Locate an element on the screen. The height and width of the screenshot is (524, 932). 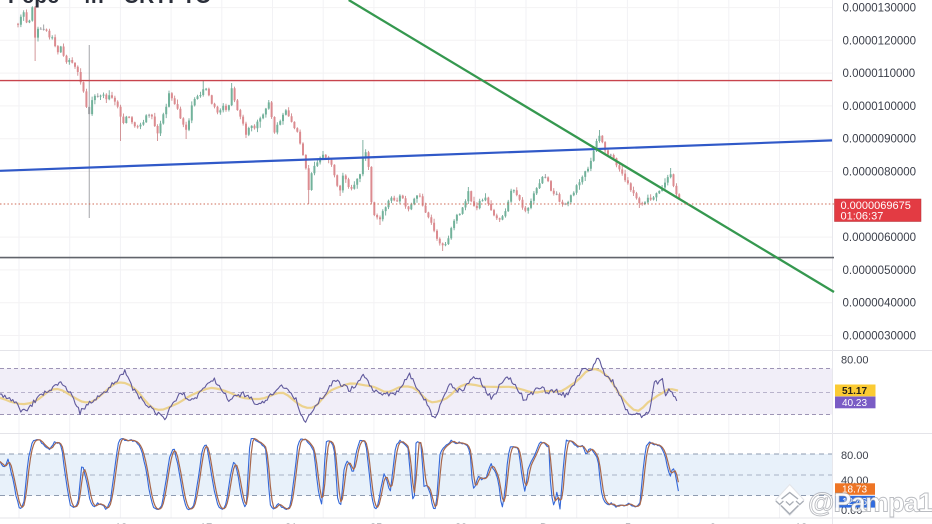
svg-text: 0.0000060000 is located at coordinates (880, 238).